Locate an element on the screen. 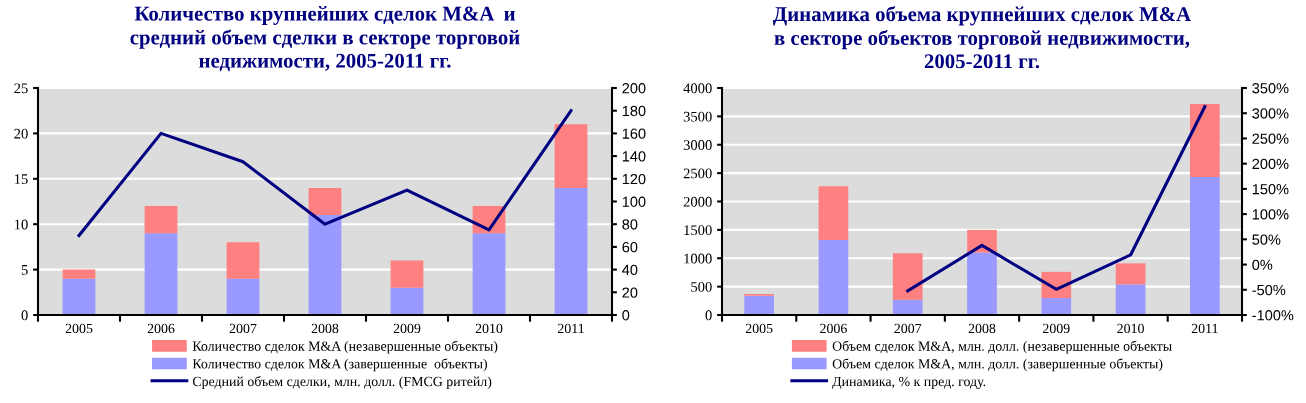  legend-label: Количество сделок M&A (завершенные объекты) is located at coordinates (340, 365).